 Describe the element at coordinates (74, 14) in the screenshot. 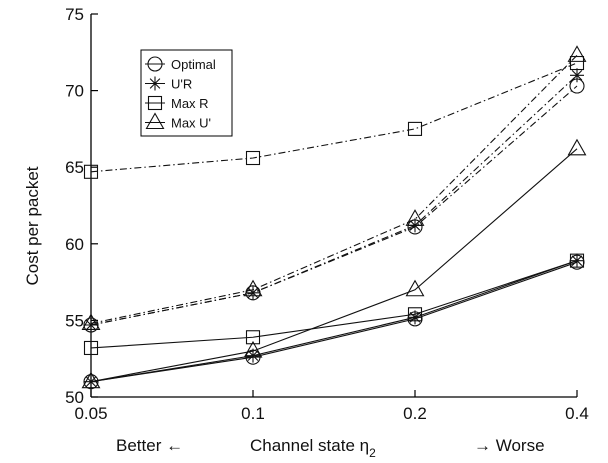

I see `y-tick-label: 75` at that location.